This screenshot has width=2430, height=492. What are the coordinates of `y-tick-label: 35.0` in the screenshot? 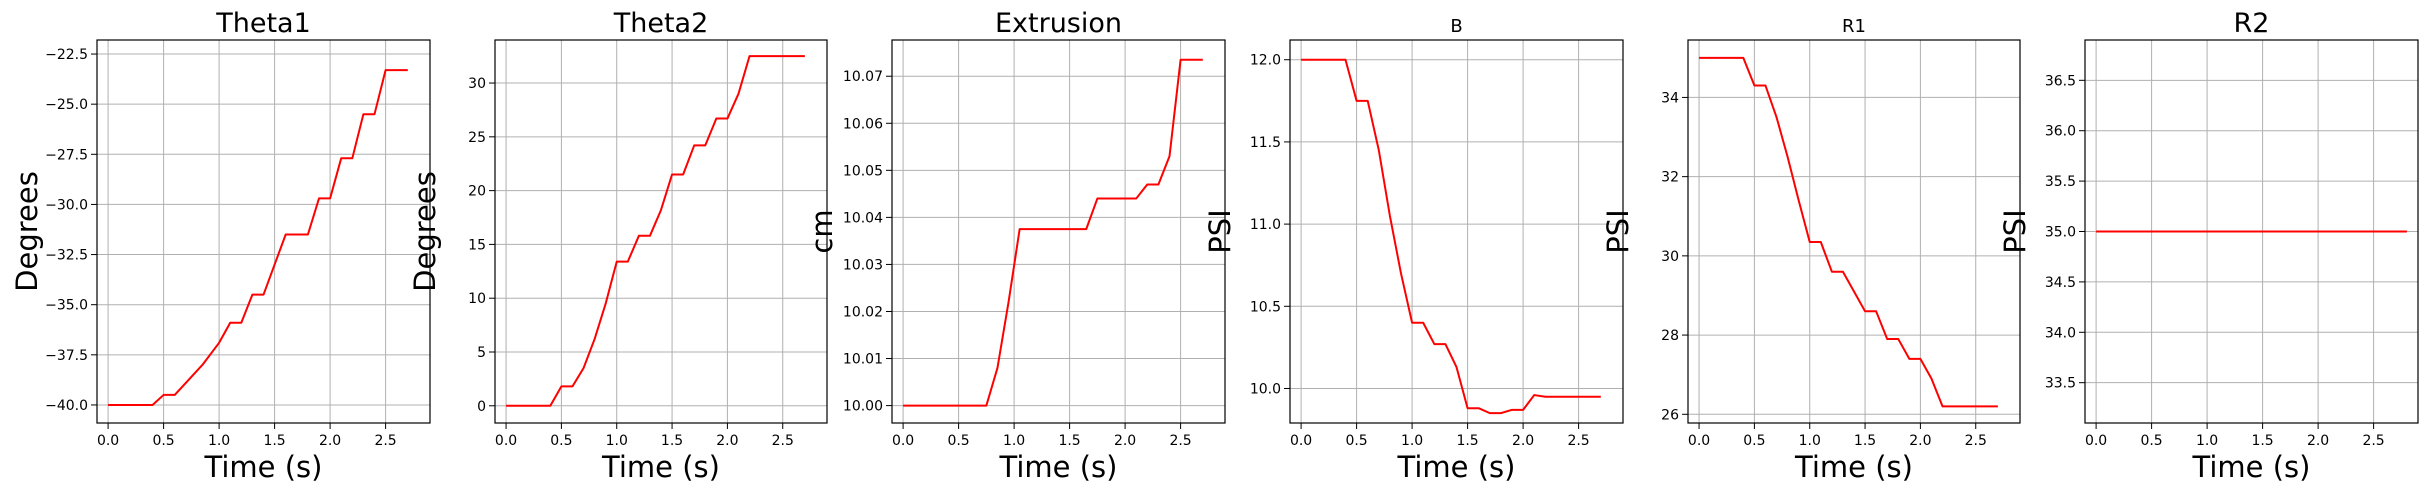 It's located at (2060, 233).